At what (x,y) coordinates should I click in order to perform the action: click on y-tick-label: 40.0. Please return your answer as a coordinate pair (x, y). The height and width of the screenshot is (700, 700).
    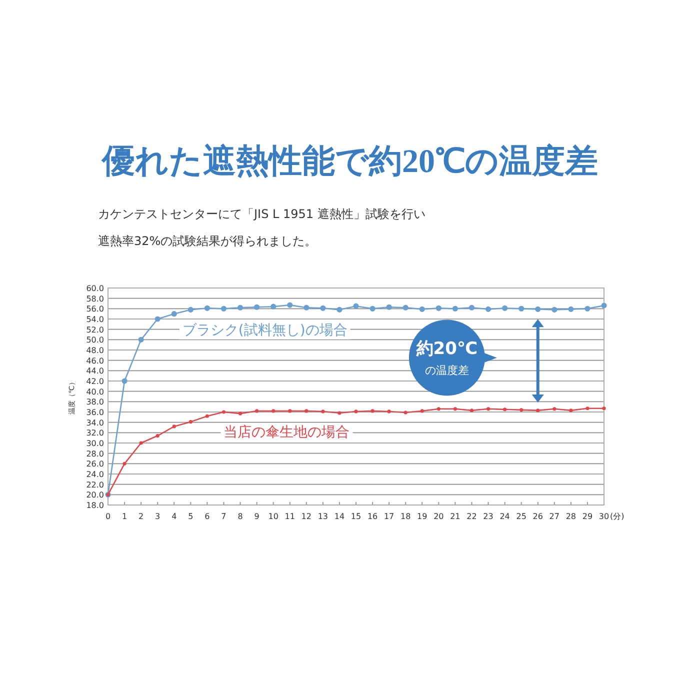
    Looking at the image, I should click on (95, 391).